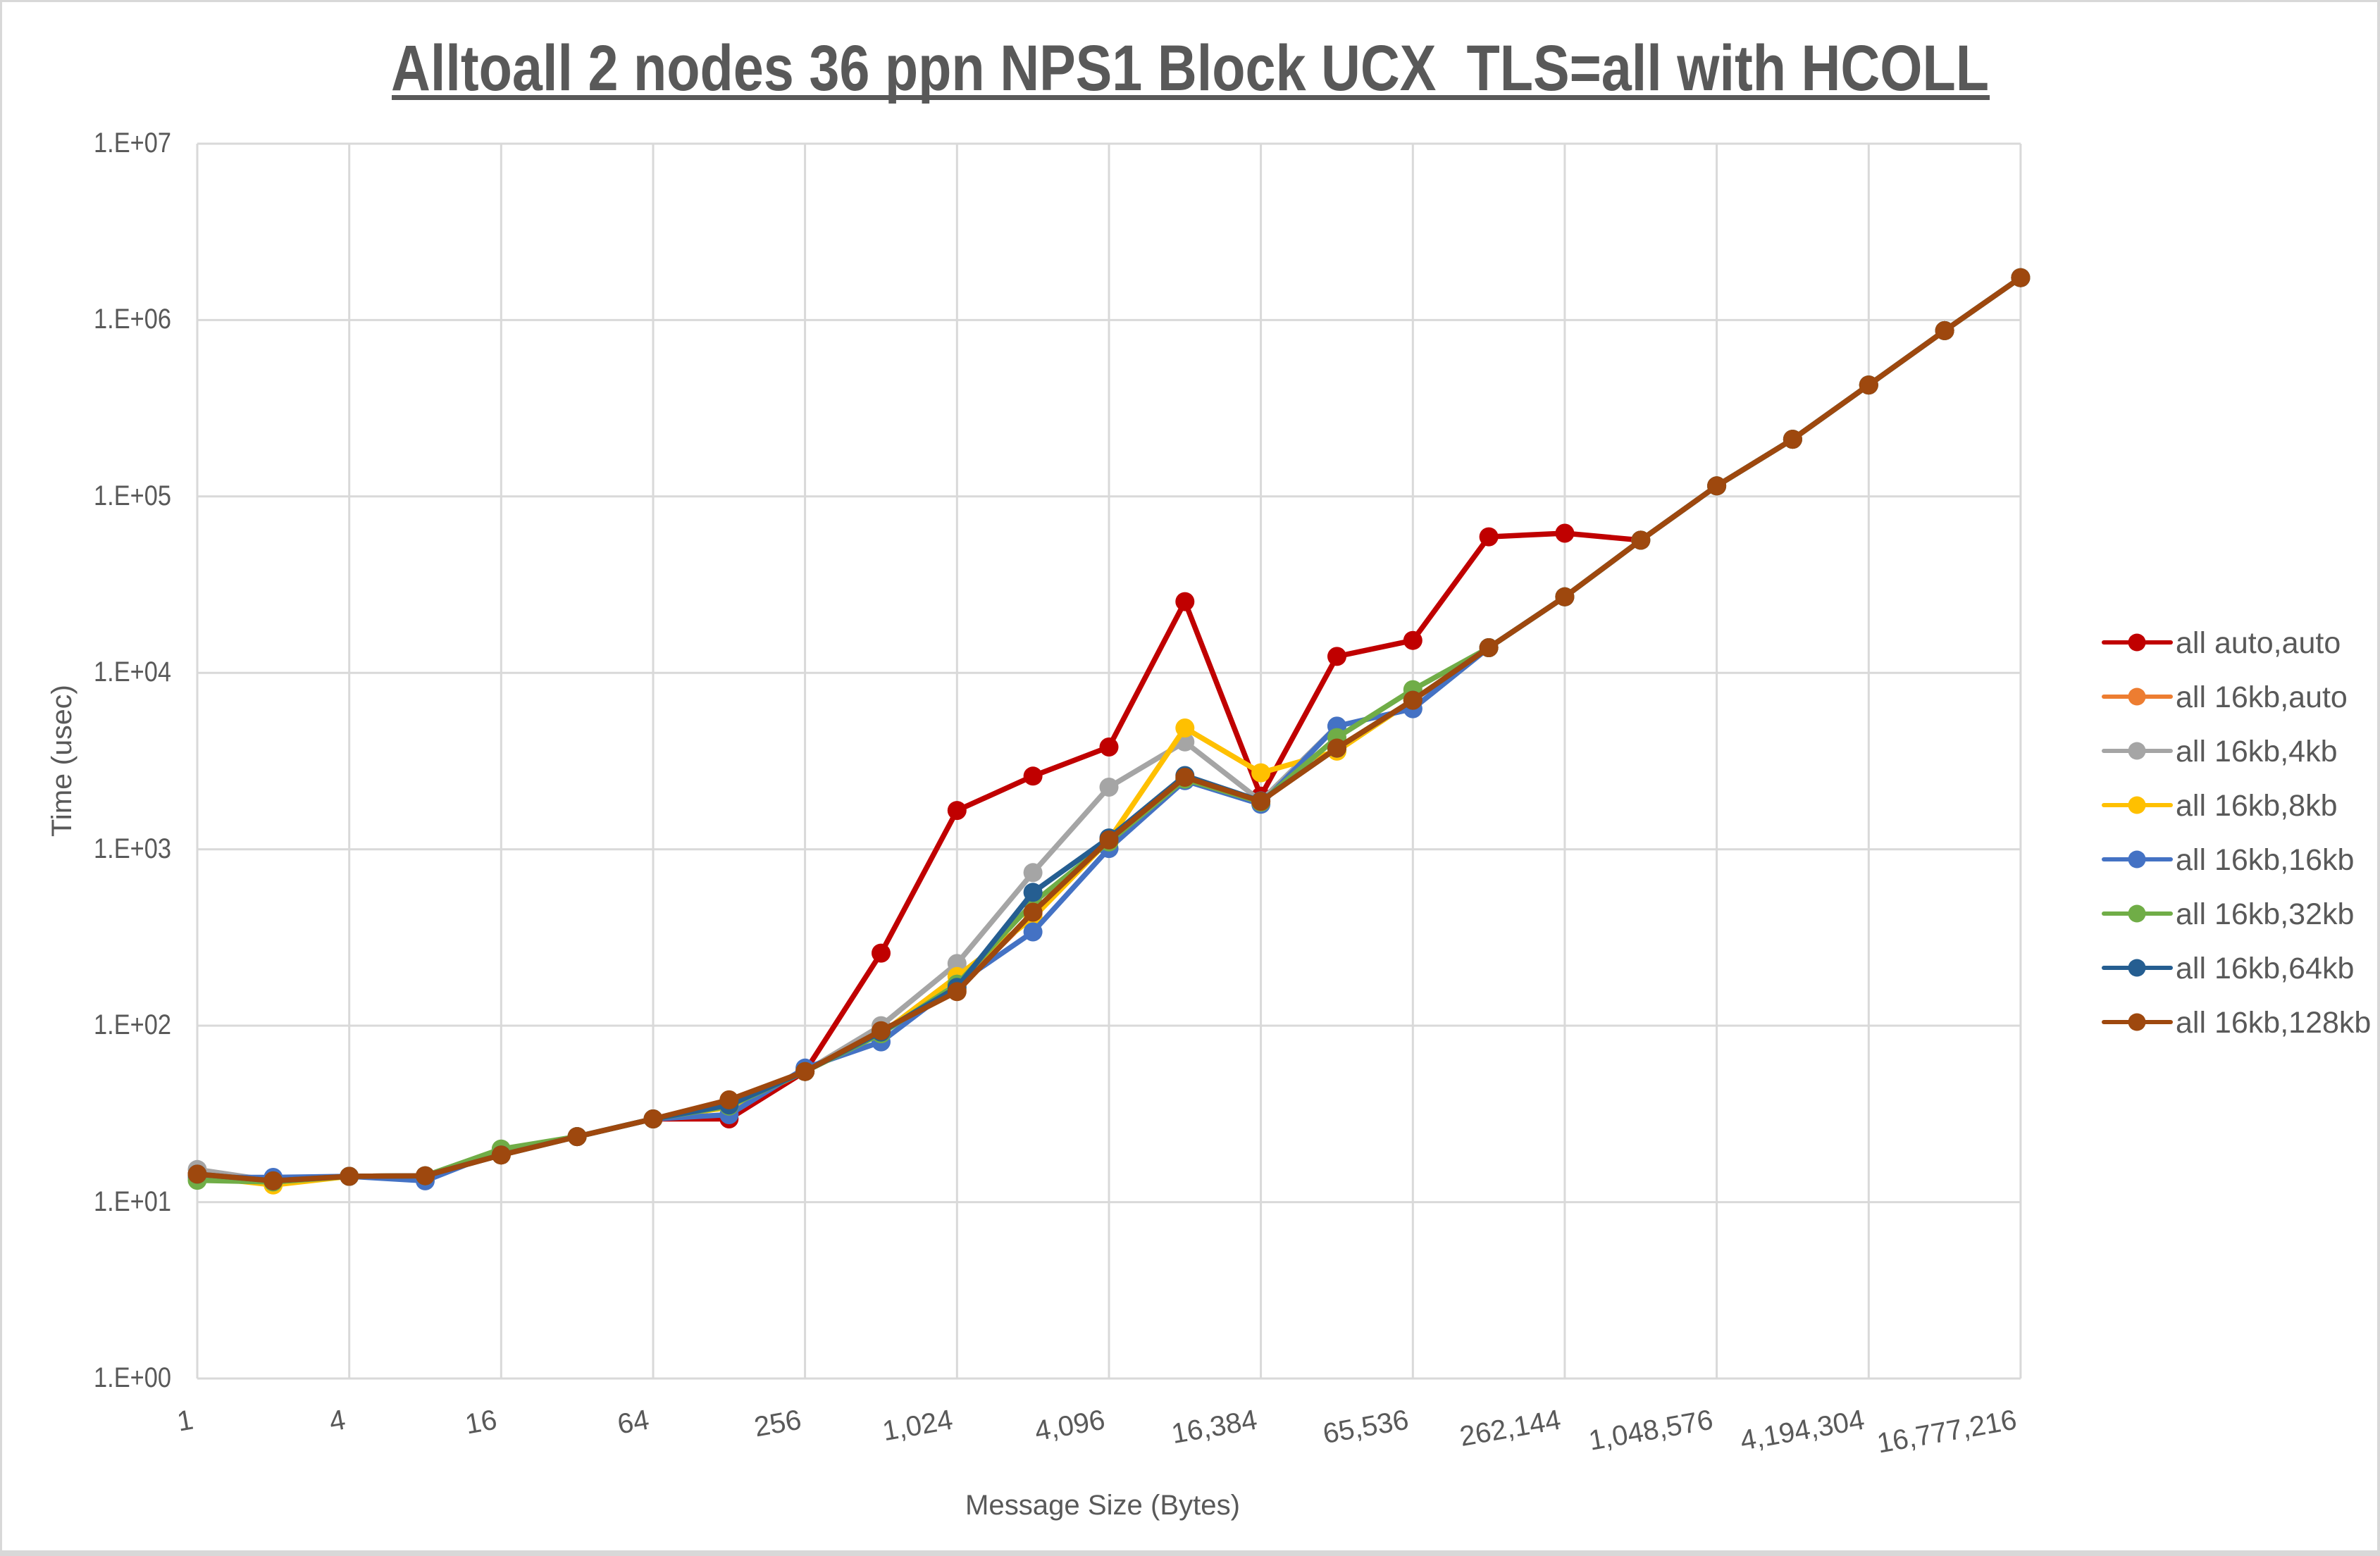  Describe the element at coordinates (1947, 1432) in the screenshot. I see `svg-text: 16,777,216` at that location.